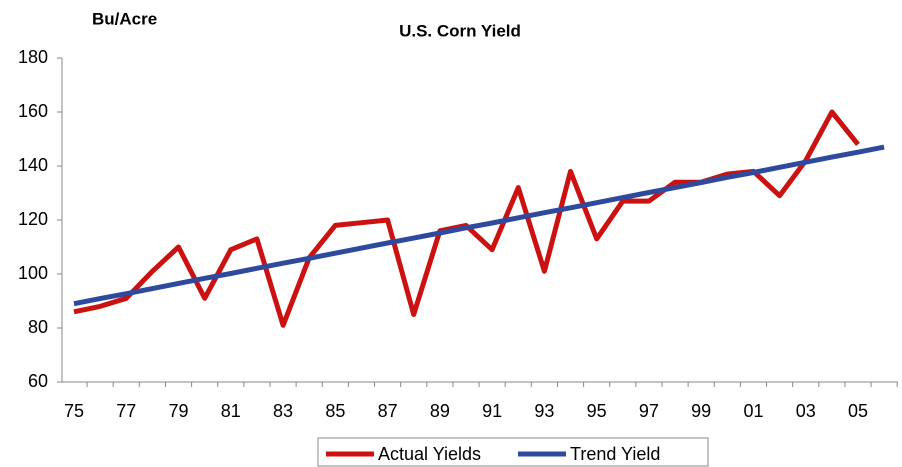 This screenshot has width=902, height=467. I want to click on x-tick-label: 85, so click(335, 411).